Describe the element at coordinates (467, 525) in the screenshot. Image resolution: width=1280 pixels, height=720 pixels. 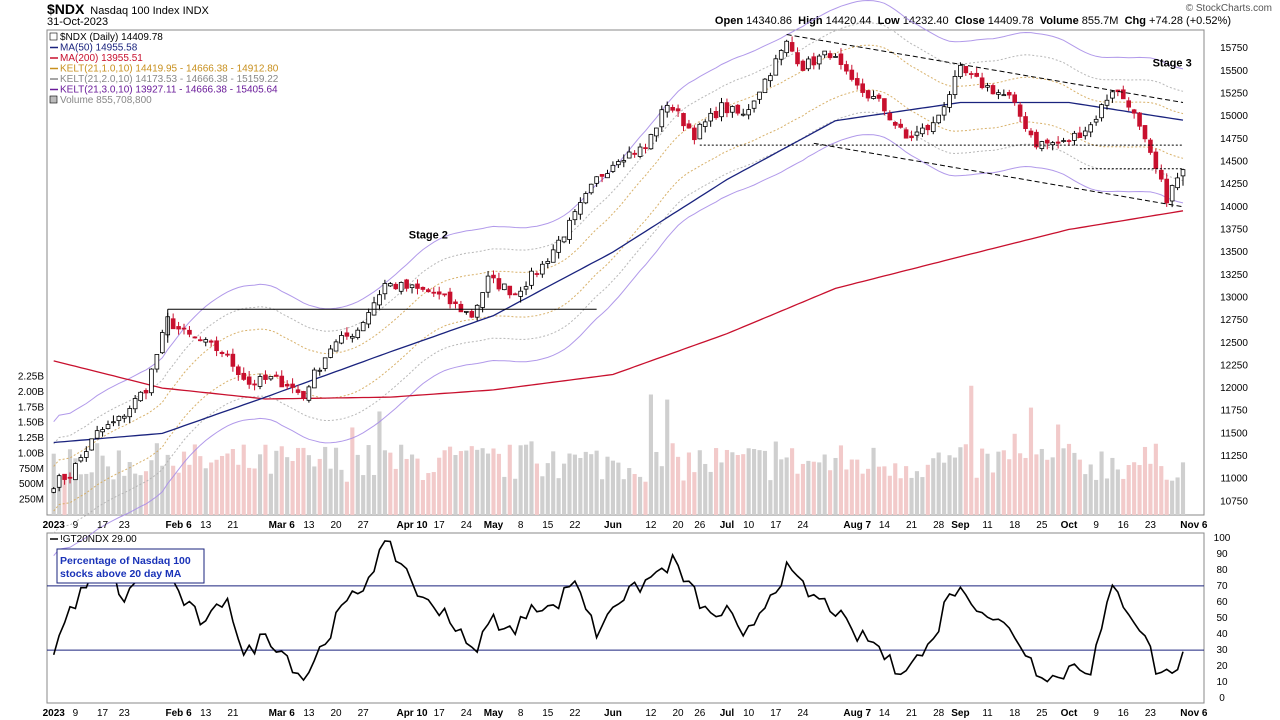
I see `x-tick-label: 24` at that location.